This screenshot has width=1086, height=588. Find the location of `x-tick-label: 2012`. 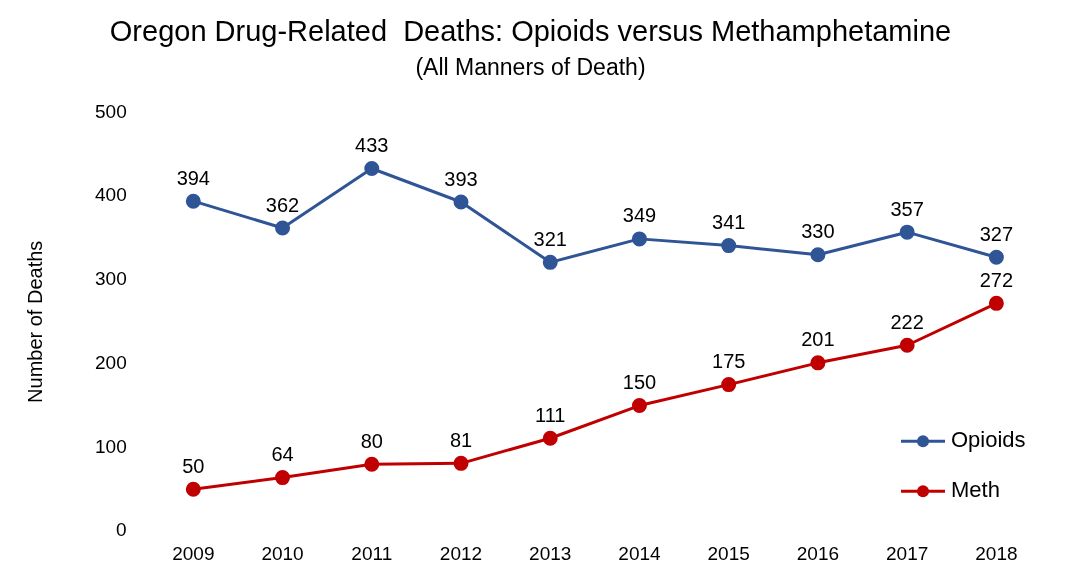

x-tick-label: 2012 is located at coordinates (461, 553).